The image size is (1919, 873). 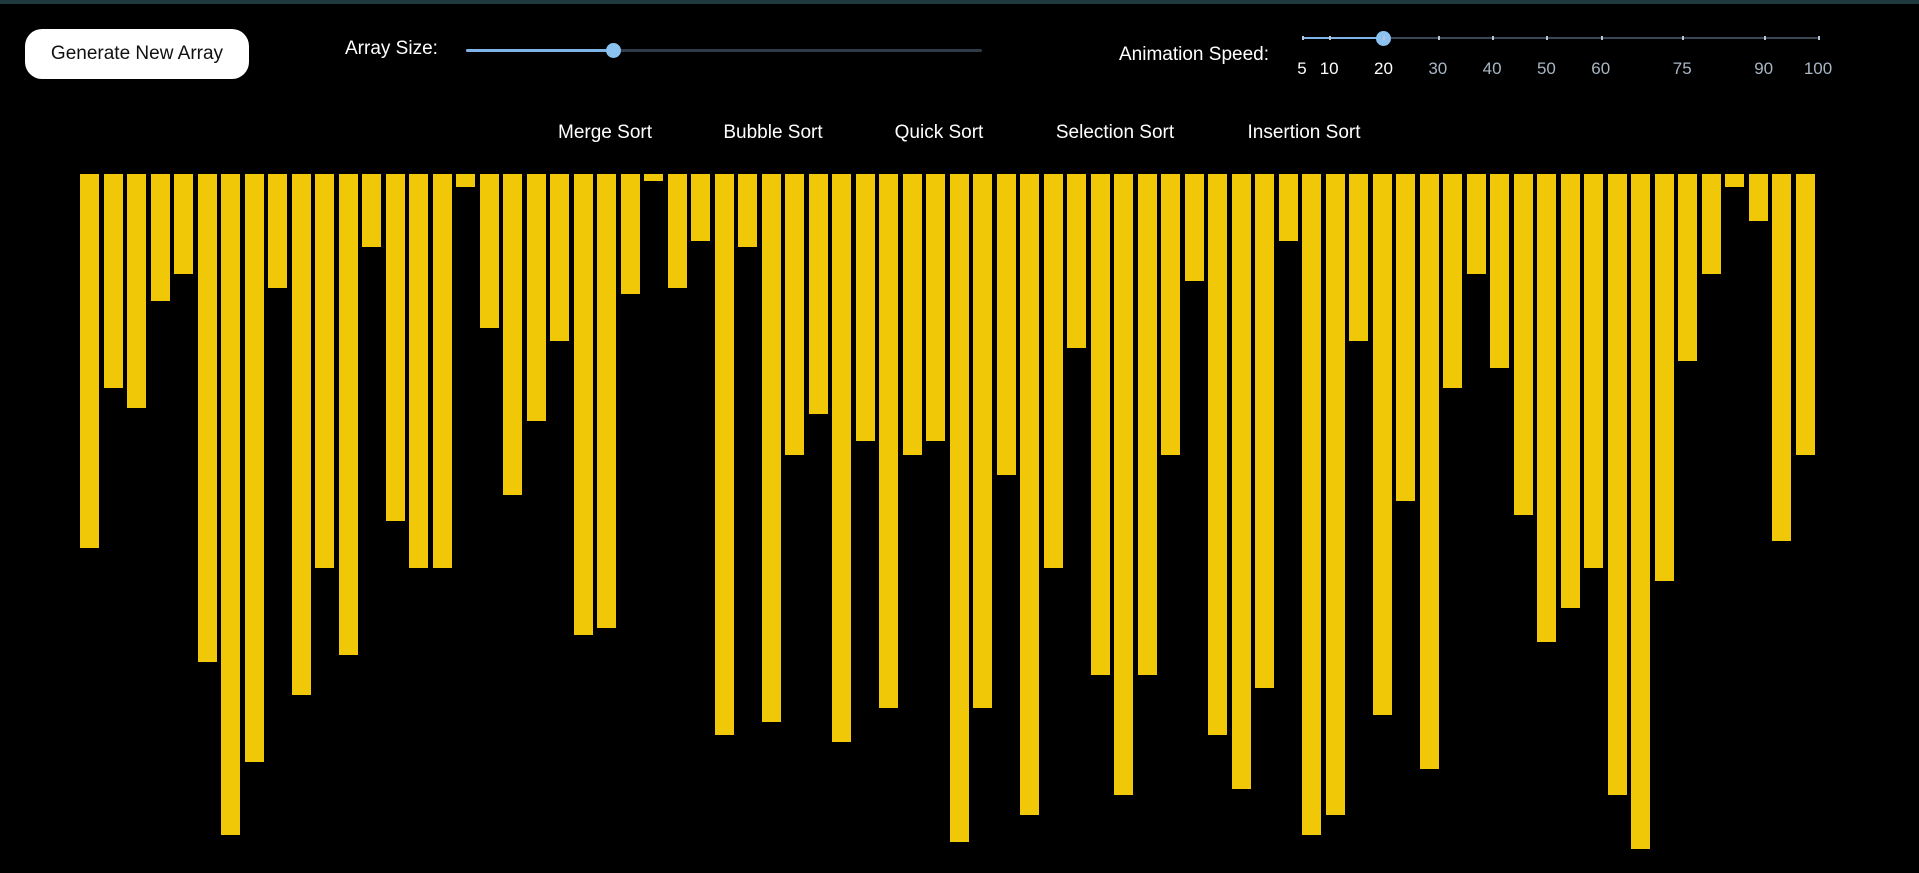 I want to click on sort-merge-sort-link: Merge Sort, so click(x=605, y=132).